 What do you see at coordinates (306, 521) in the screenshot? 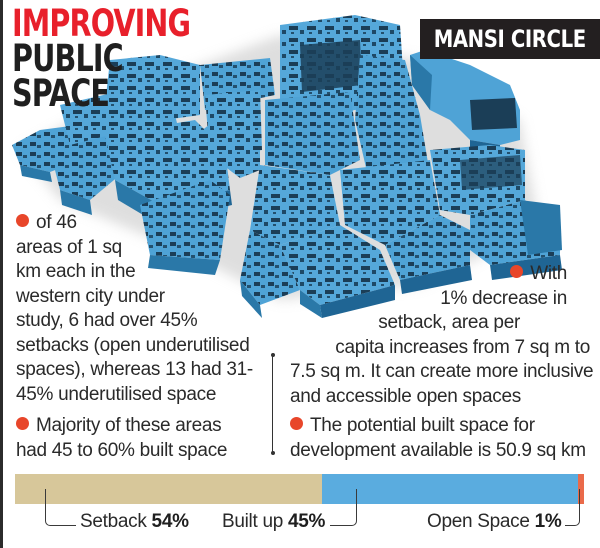
I see `label-built-up-value: 45%` at bounding box center [306, 521].